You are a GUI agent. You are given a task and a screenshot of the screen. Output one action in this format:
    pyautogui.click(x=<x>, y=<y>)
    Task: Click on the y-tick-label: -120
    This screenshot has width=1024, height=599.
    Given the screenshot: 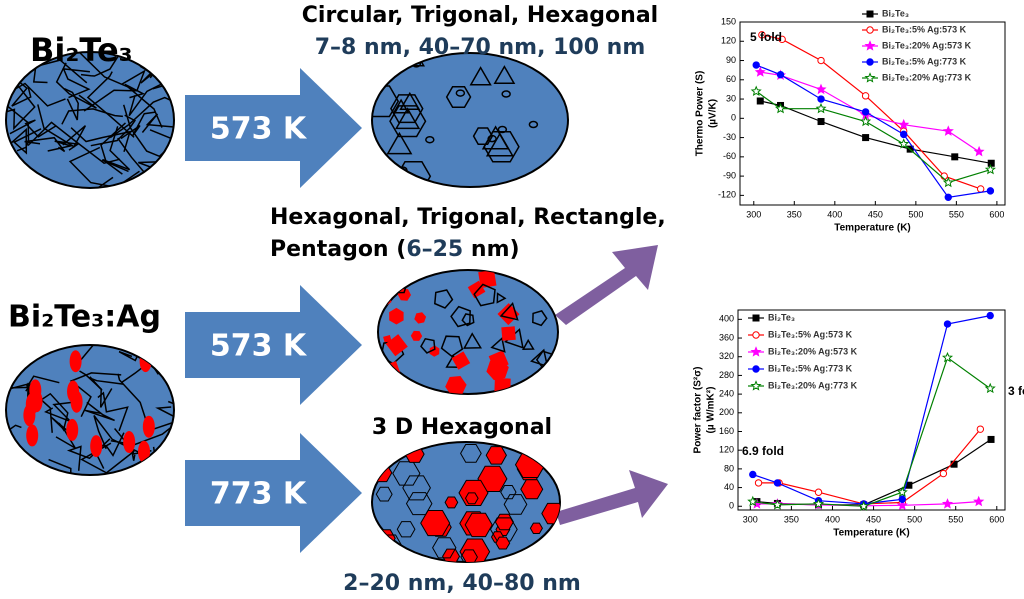 What is the action you would take?
    pyautogui.click(x=727, y=195)
    